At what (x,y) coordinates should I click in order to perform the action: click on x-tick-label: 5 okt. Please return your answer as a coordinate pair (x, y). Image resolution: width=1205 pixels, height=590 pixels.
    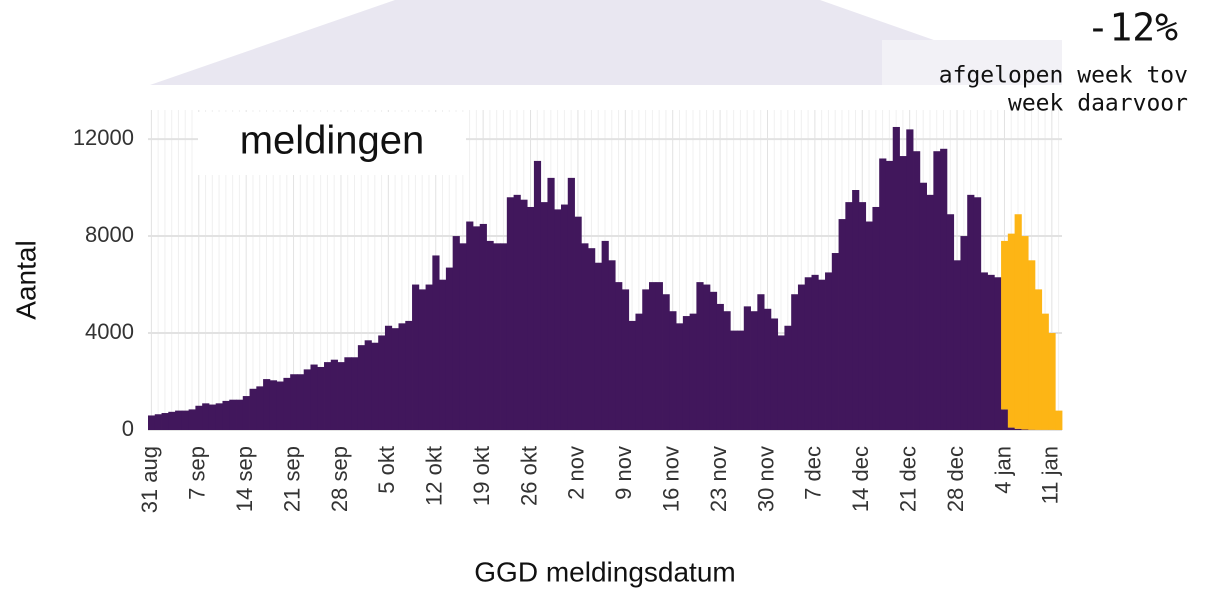
    Looking at the image, I should click on (386, 470).